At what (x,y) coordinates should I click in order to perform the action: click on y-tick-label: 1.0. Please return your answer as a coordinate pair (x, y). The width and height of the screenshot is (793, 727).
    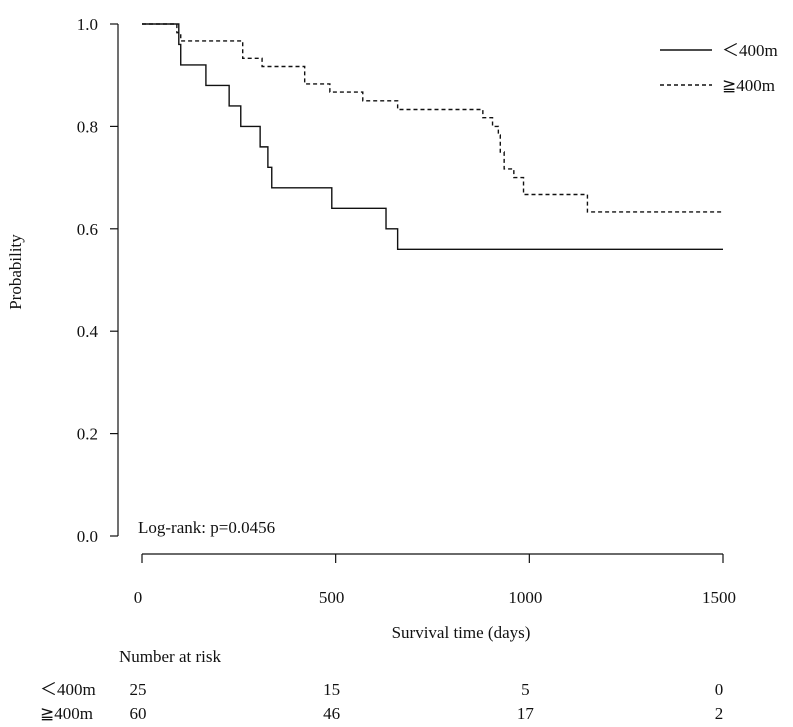
    Looking at the image, I should click on (87, 24).